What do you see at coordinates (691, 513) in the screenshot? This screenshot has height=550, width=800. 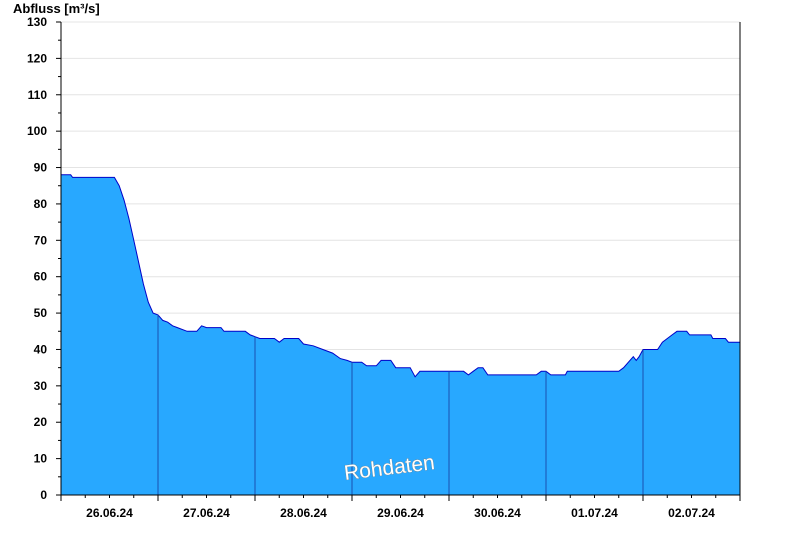 I see `x-tick-label-7: 02.07.24` at bounding box center [691, 513].